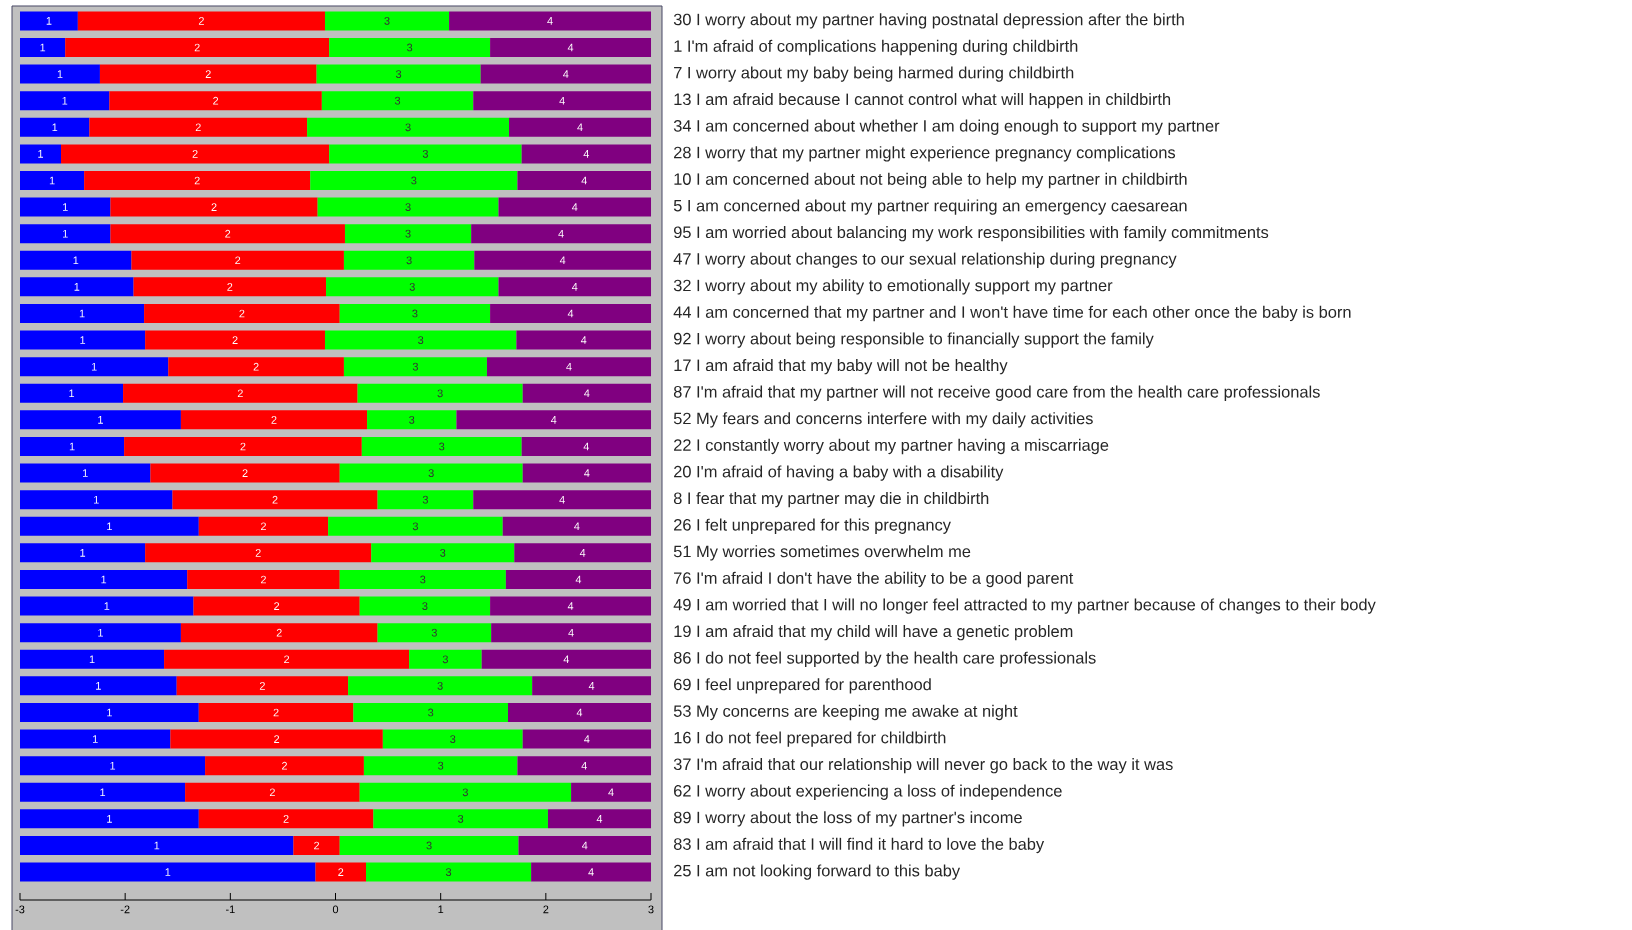  What do you see at coordinates (996, 393) in the screenshot?
I see `y-tick-label: 87 I'm afraid that my partner will not receive good care from the health care professionals` at bounding box center [996, 393].